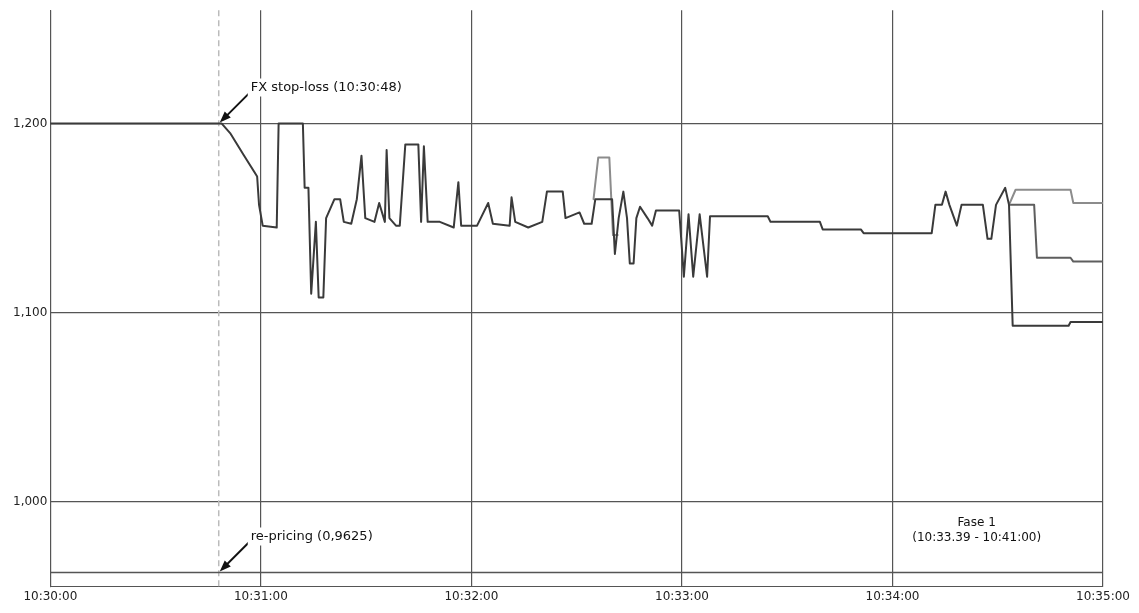  What do you see at coordinates (50, 595) in the screenshot?
I see `x-tick-label: 10:30:00` at bounding box center [50, 595].